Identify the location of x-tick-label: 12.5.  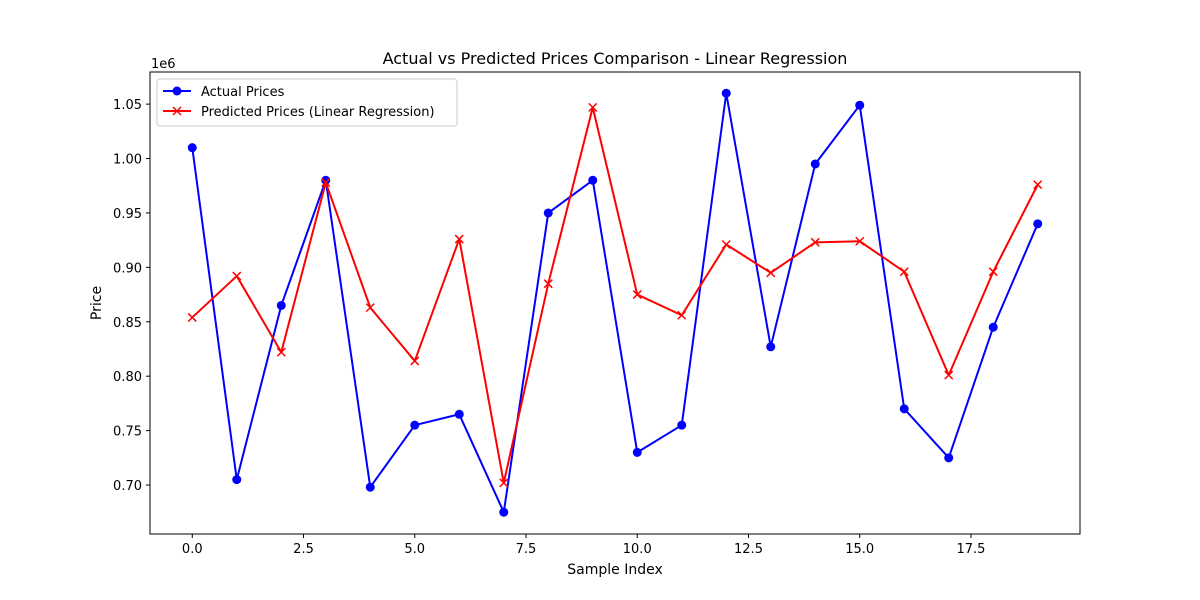
(748, 549).